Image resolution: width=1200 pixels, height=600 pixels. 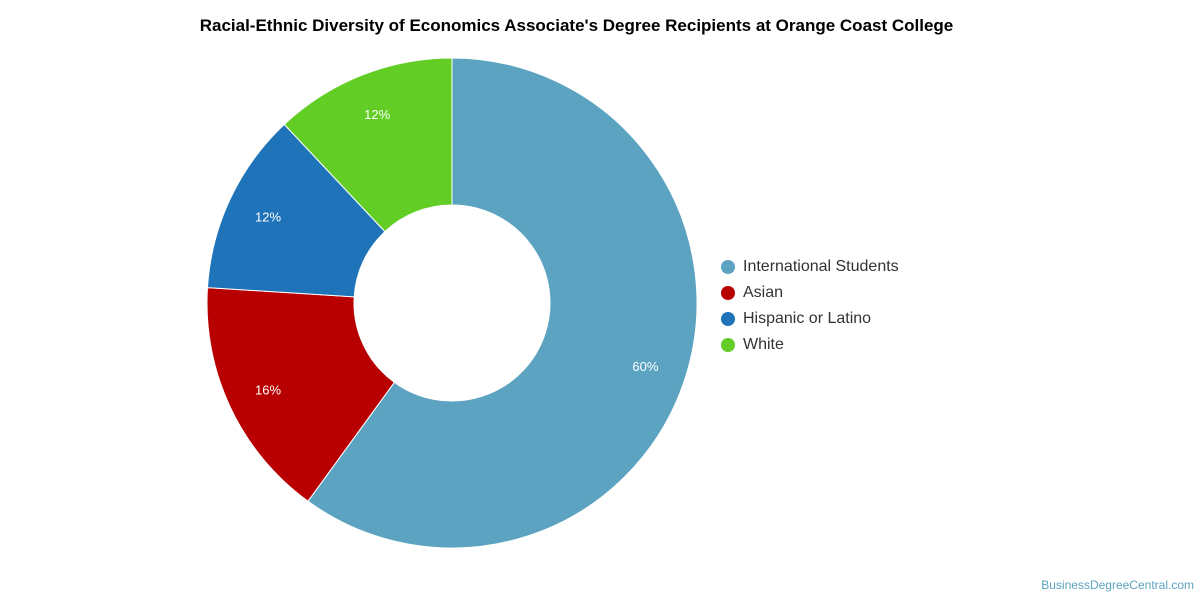 I want to click on legend-item: Hispanic or Latino, so click(x=810, y=319).